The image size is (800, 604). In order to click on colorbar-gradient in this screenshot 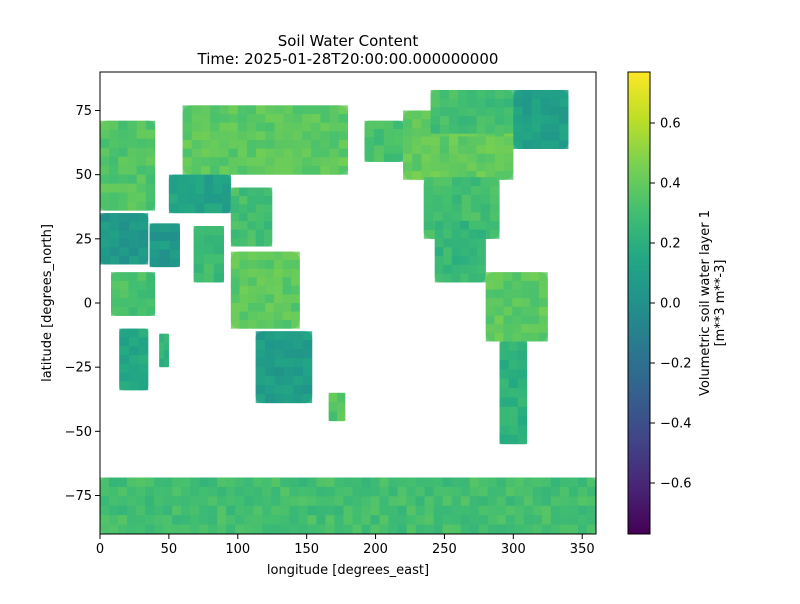, I will do `click(639, 303)`.